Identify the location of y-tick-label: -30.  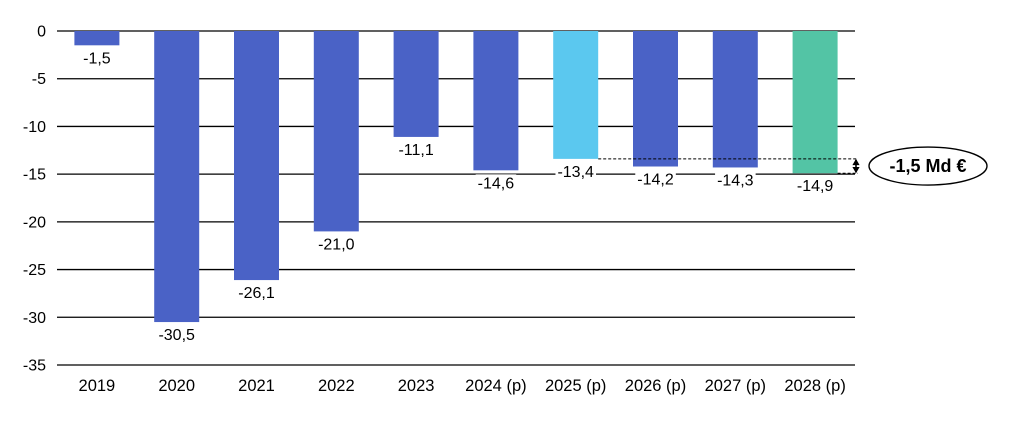
(34, 318).